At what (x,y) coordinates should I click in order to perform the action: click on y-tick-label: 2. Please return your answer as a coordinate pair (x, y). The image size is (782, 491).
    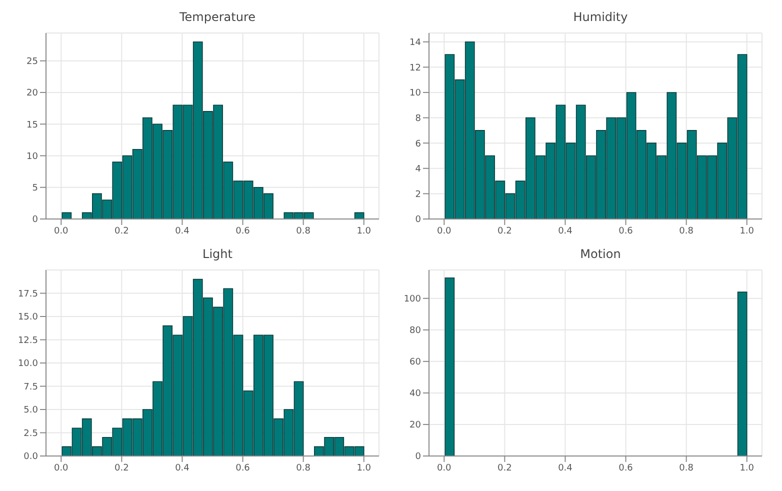
    Looking at the image, I should click on (418, 195).